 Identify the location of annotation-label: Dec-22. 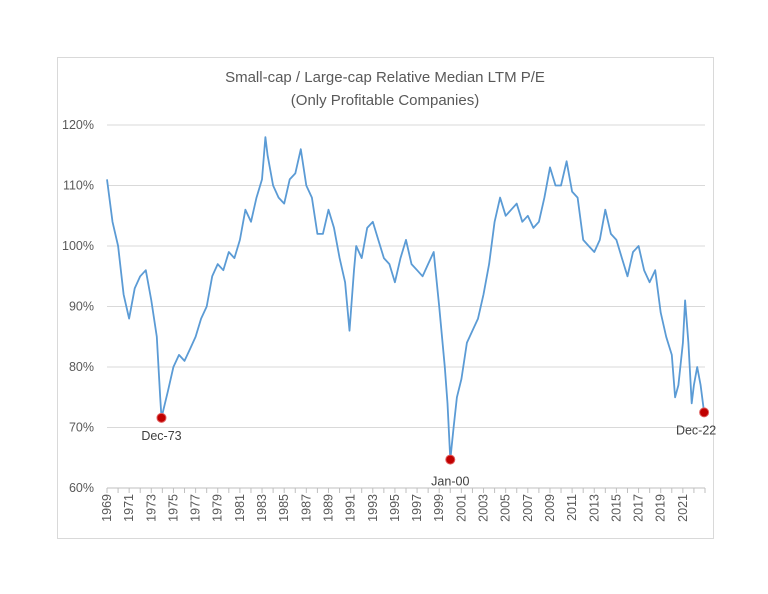
(696, 430).